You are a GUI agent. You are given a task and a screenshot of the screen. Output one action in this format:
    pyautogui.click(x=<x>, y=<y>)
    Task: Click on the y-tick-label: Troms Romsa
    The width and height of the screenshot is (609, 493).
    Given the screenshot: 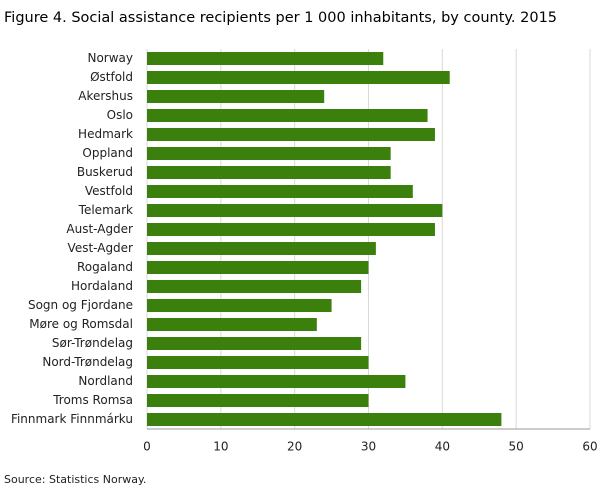 What is the action you would take?
    pyautogui.click(x=92, y=400)
    